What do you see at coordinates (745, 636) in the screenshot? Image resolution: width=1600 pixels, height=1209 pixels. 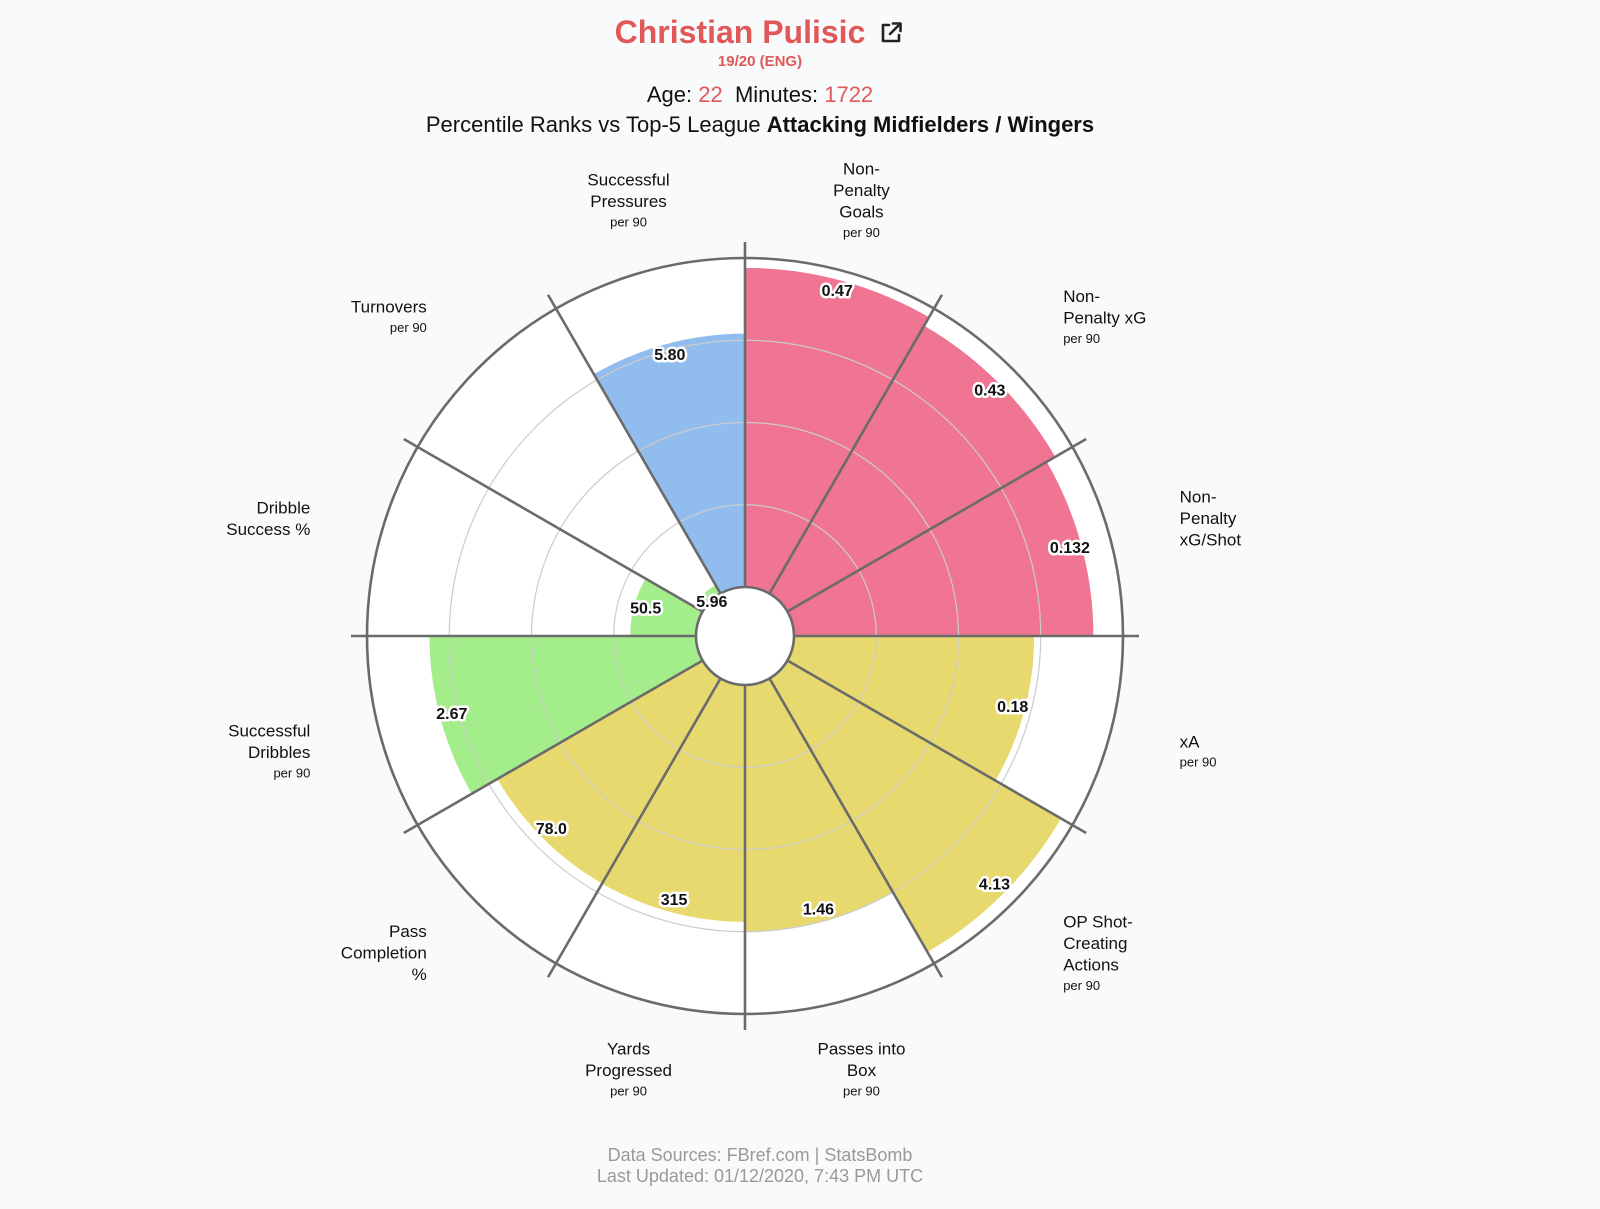 I see `center-hole` at bounding box center [745, 636].